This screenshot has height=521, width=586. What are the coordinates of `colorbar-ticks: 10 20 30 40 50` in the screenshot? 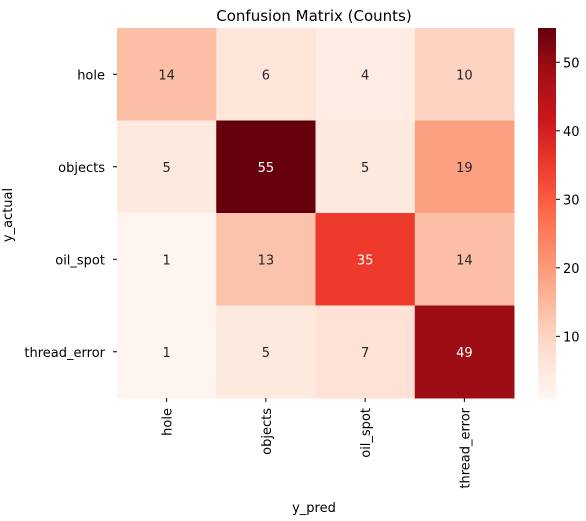 It's located at (568, 200).